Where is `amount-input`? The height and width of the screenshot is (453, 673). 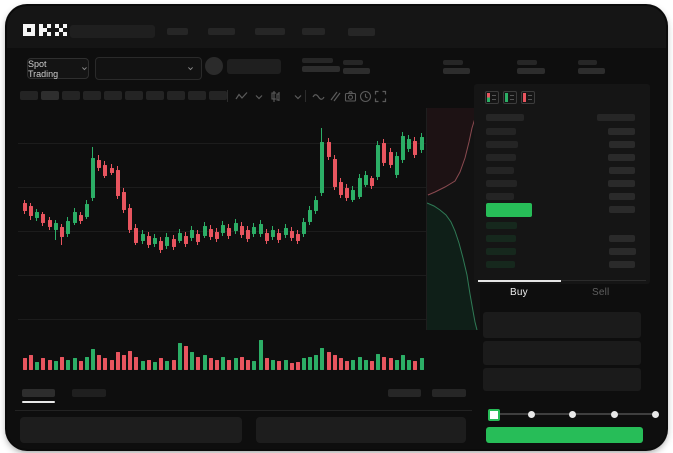
amount-input is located at coordinates (562, 353).